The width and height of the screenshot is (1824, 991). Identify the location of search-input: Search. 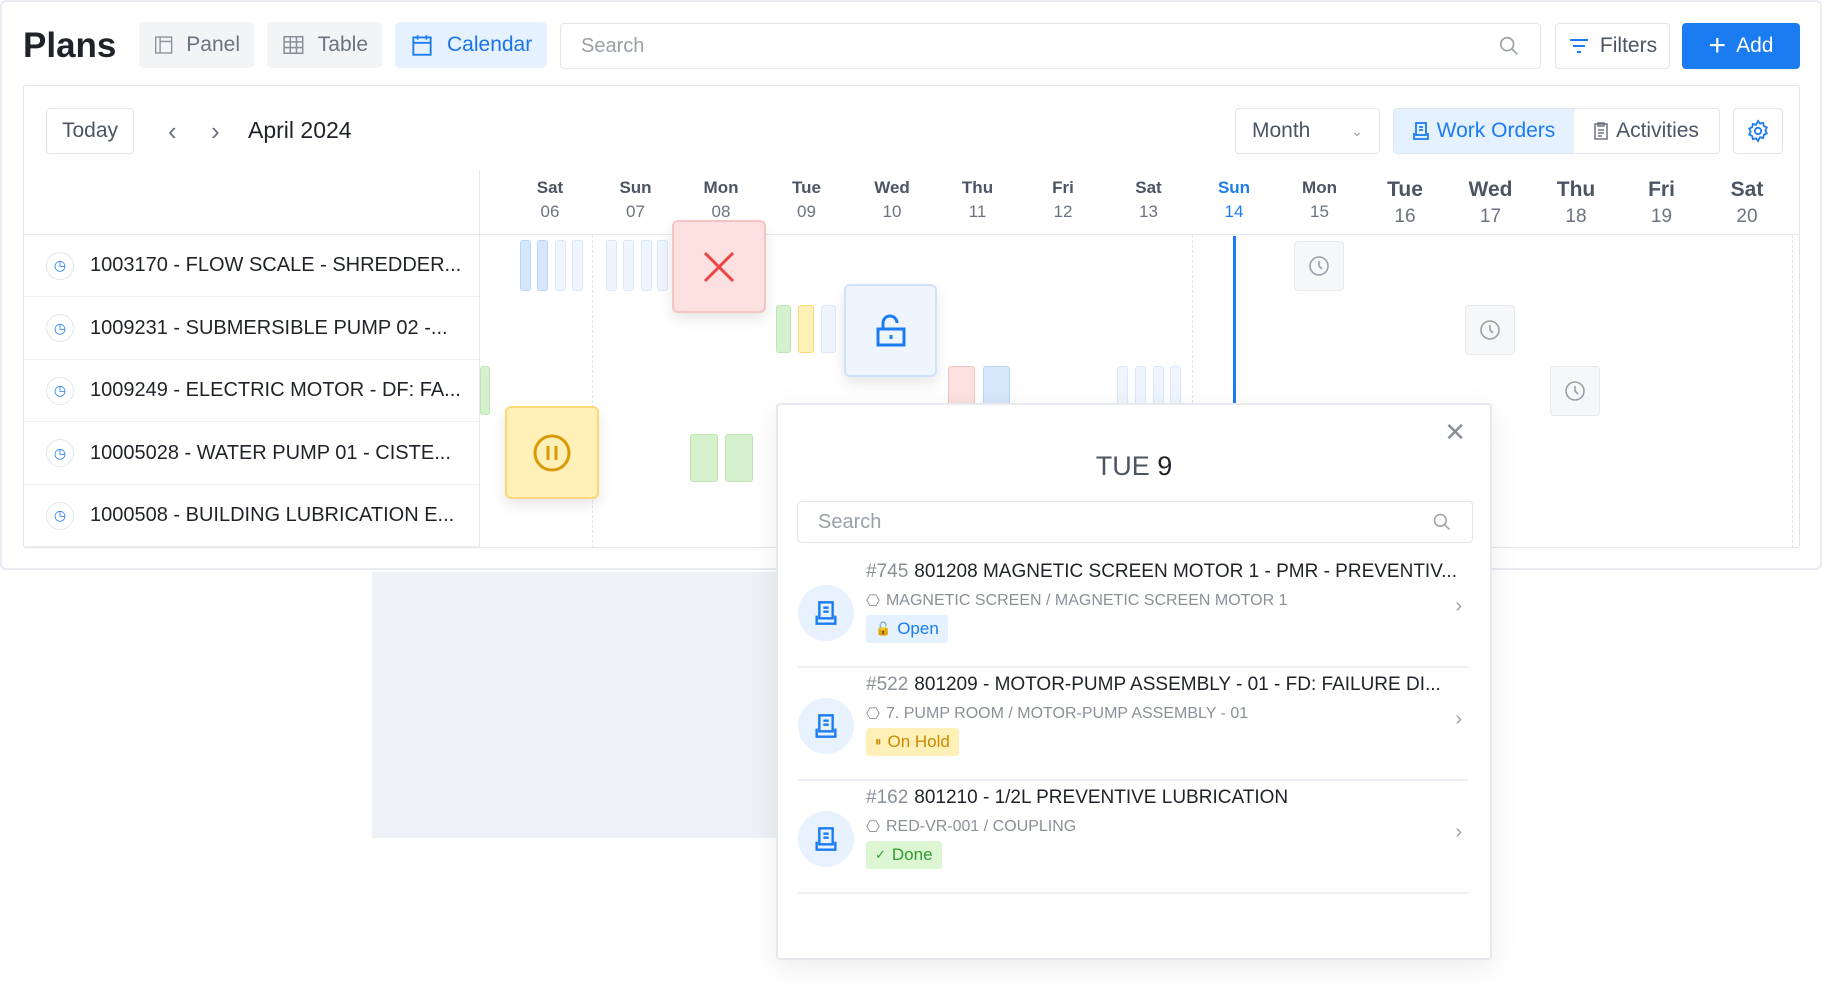
(1050, 46).